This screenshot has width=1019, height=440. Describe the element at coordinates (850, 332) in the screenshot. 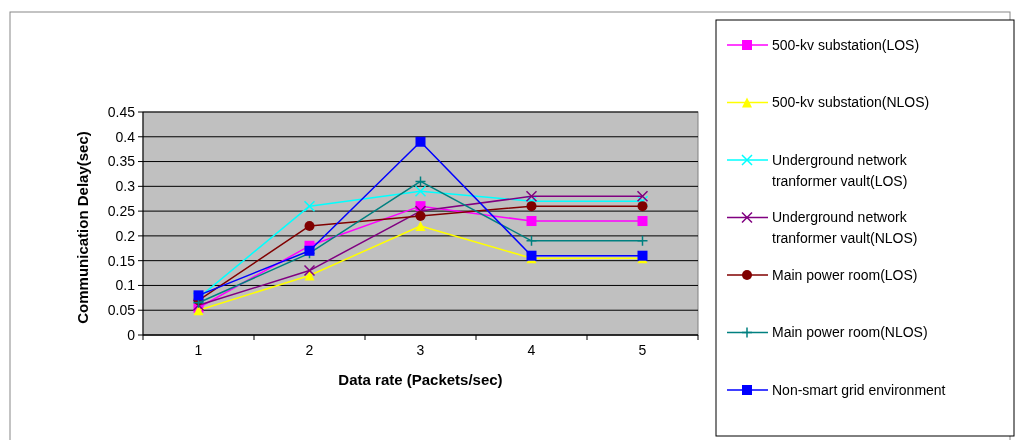

I see `legend-label: Main power room(NLOS)` at that location.